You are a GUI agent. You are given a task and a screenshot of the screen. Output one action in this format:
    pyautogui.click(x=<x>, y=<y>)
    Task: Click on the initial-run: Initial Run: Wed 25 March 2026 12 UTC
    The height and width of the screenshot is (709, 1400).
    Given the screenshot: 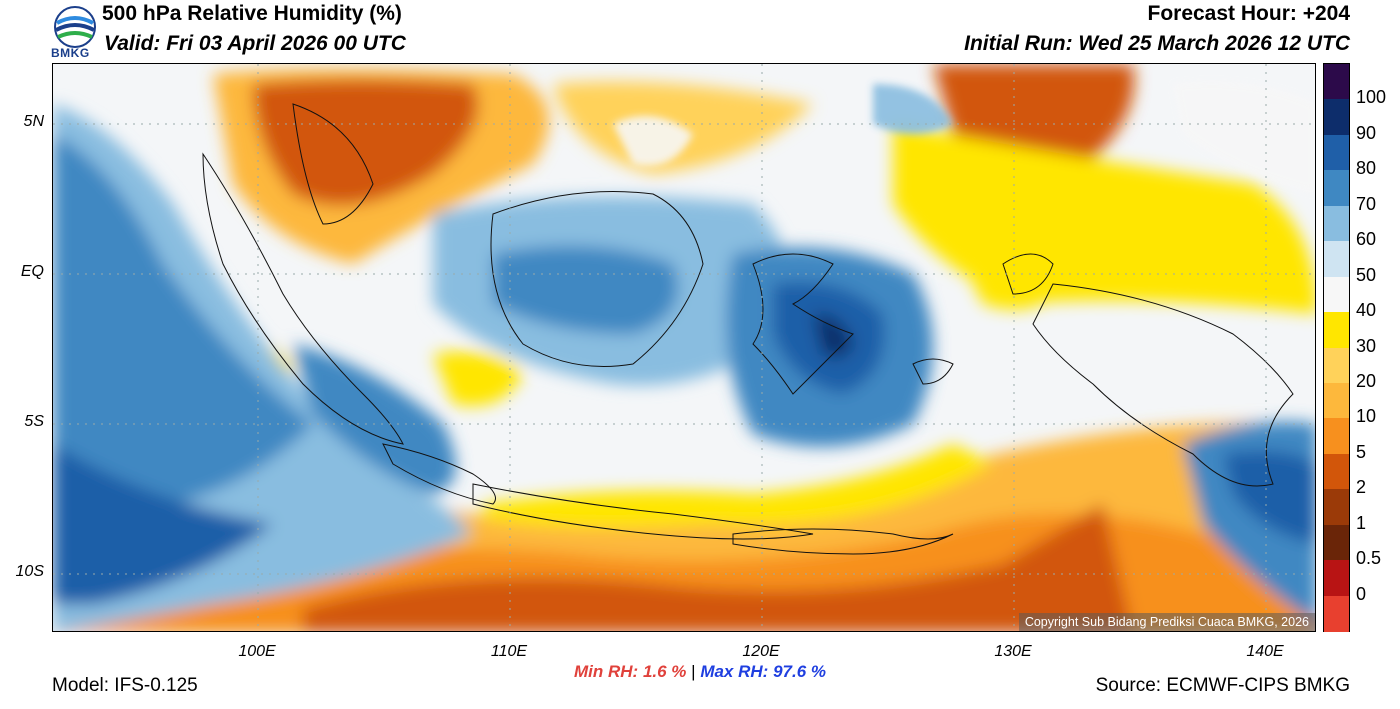 What is the action you would take?
    pyautogui.click(x=1157, y=43)
    